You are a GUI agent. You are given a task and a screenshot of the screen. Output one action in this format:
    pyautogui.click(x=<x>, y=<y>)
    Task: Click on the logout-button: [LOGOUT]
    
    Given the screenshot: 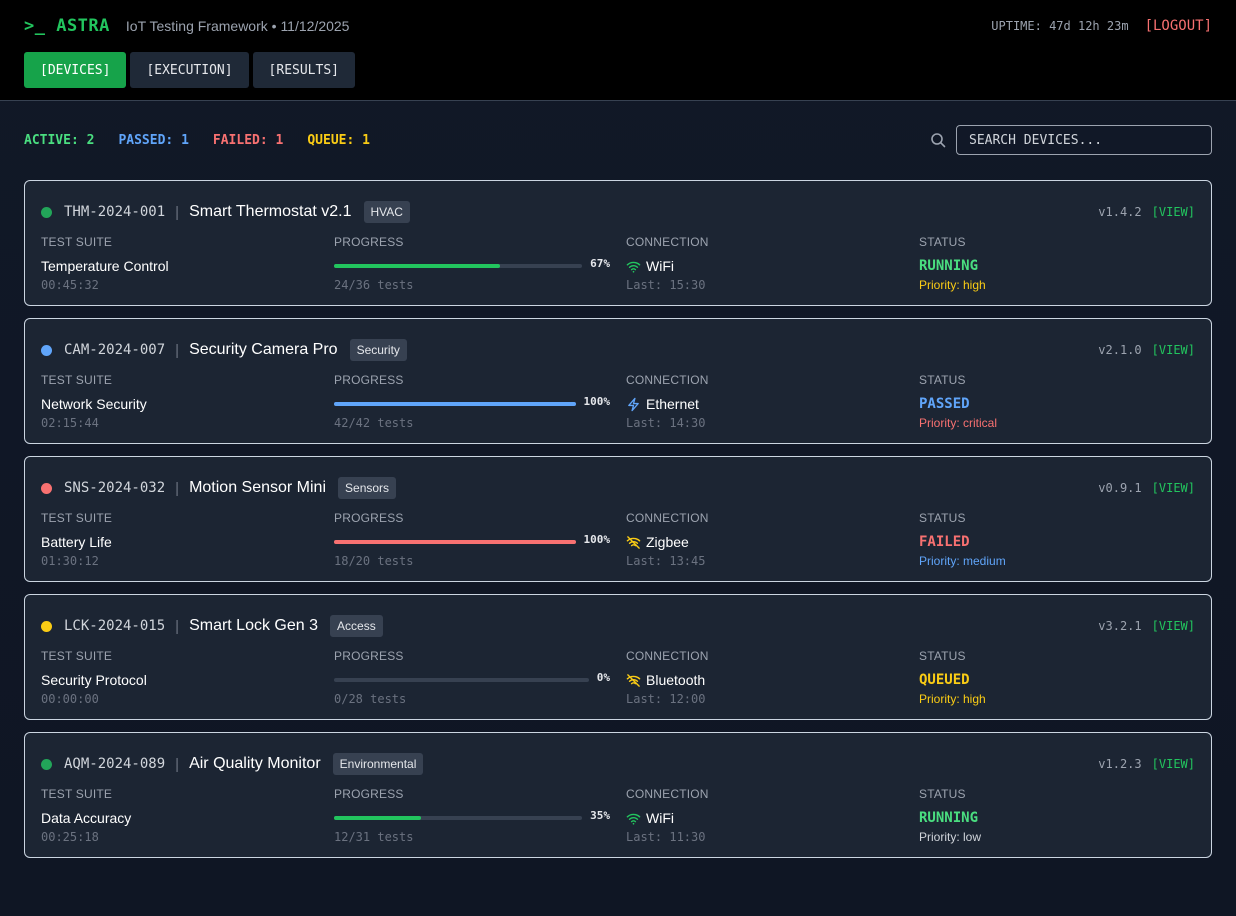 What is the action you would take?
    pyautogui.click(x=1178, y=26)
    